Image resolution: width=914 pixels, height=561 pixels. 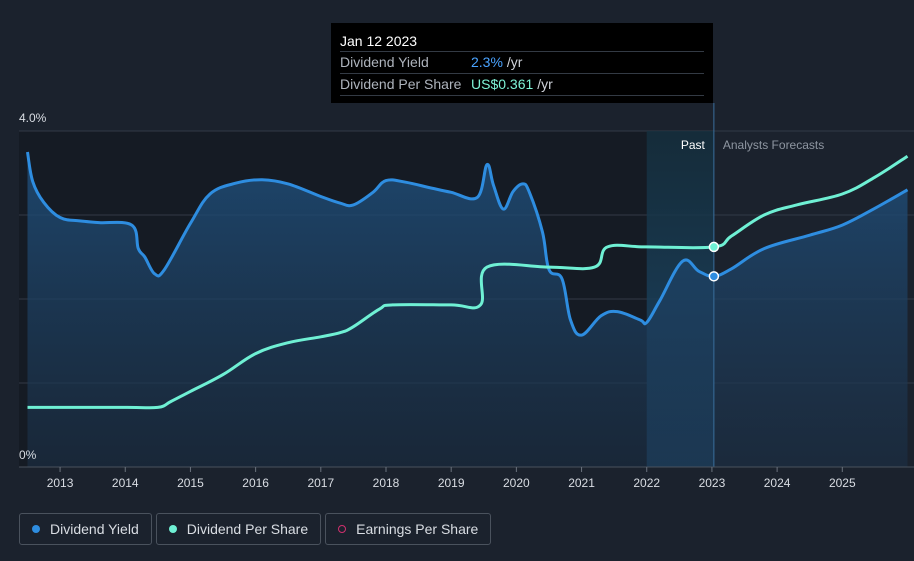 I want to click on legend-label: Dividend Yield, so click(x=94, y=529).